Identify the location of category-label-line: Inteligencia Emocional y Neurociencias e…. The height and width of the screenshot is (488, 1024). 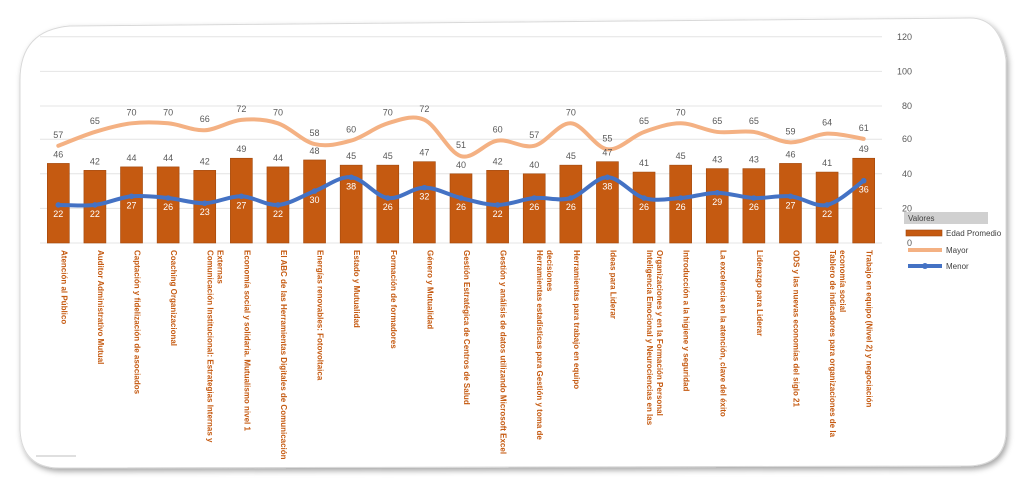
(649, 338).